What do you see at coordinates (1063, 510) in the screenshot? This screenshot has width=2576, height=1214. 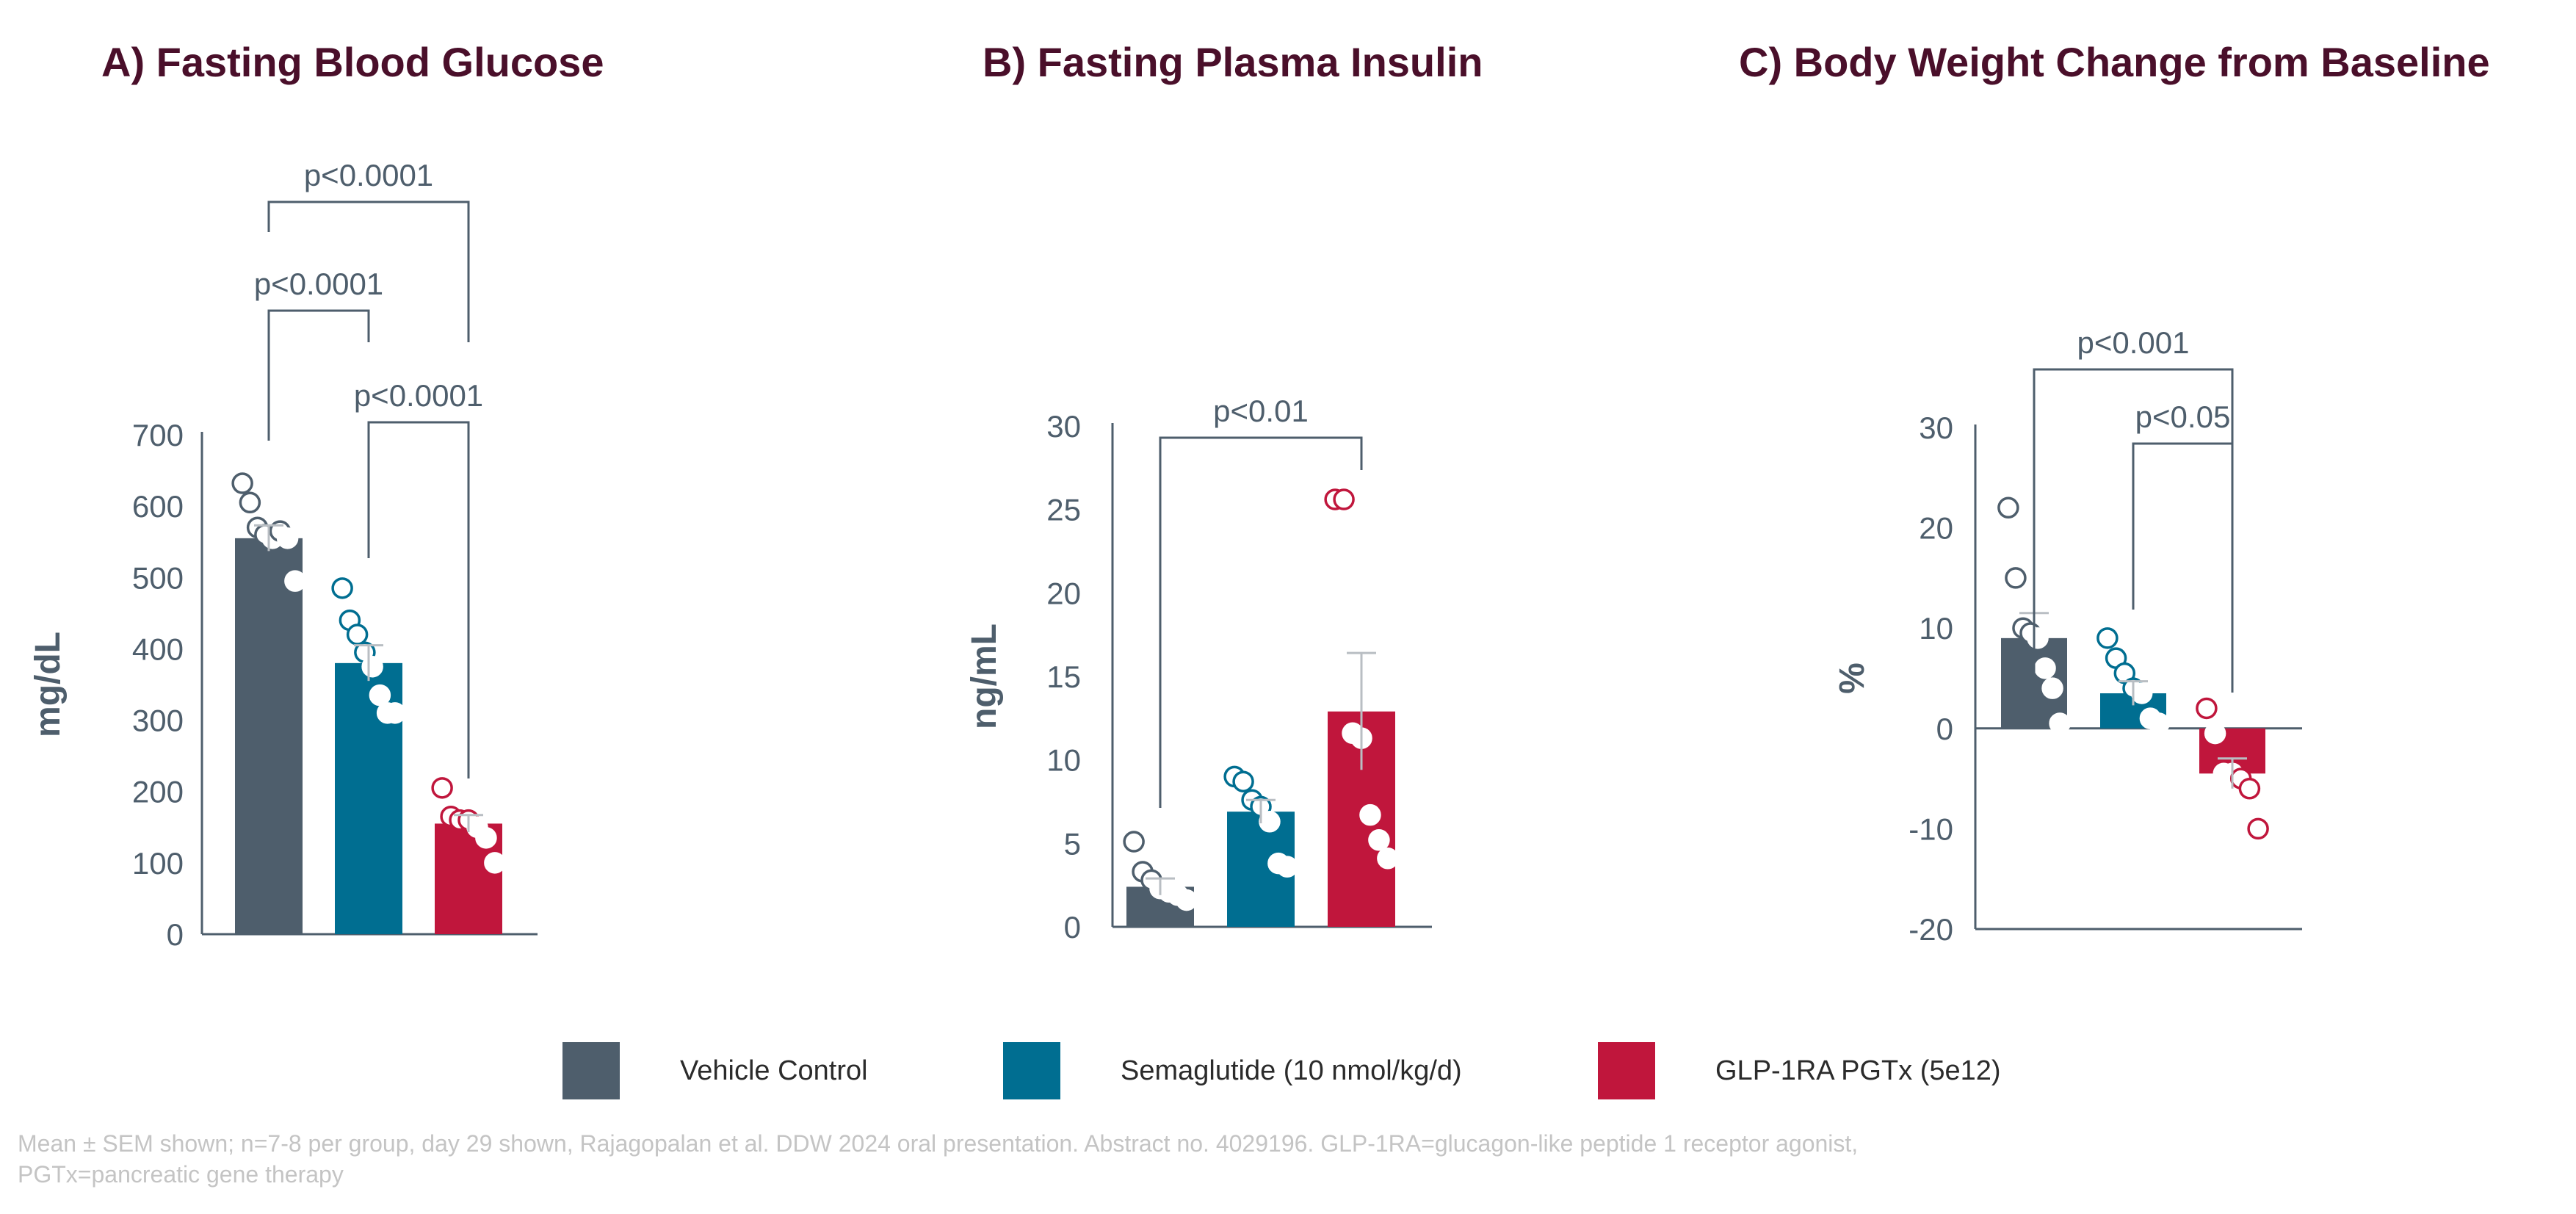 I see `chart-2-tick-label: 25` at bounding box center [1063, 510].